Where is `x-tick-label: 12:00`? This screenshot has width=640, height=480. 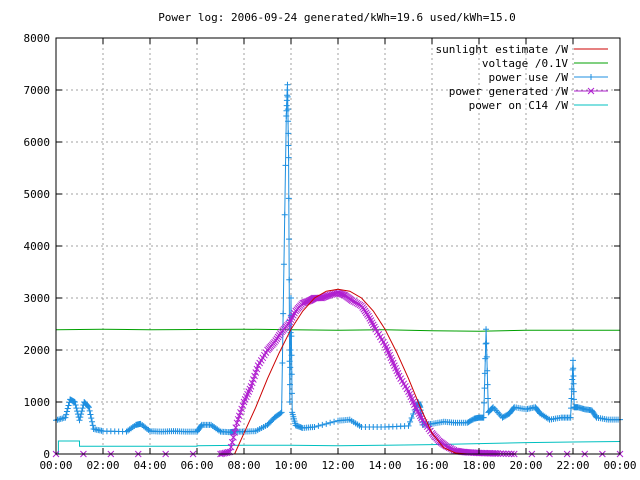
x-tick-label: 12:00 is located at coordinates (337, 465).